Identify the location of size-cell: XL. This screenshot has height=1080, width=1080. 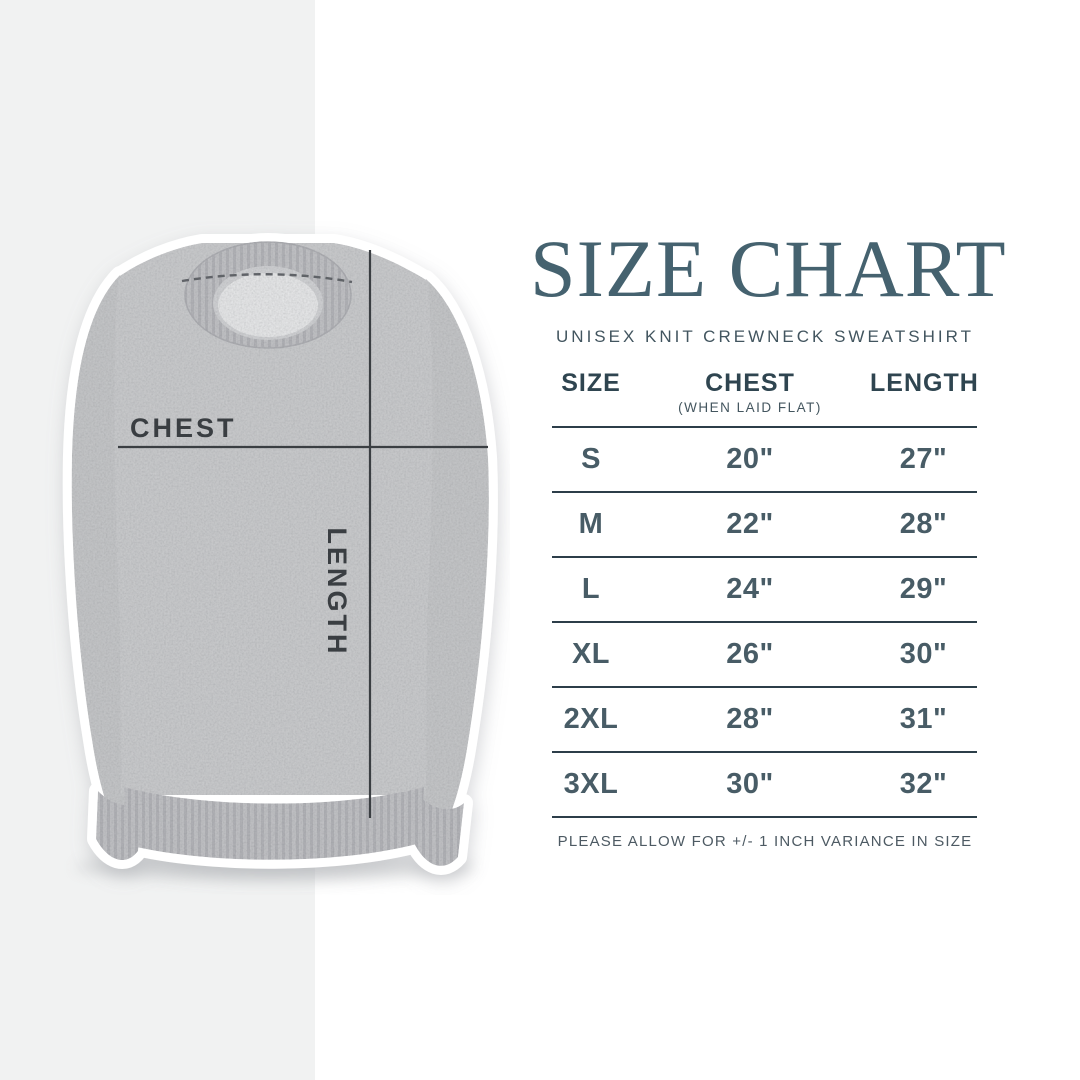
(591, 654).